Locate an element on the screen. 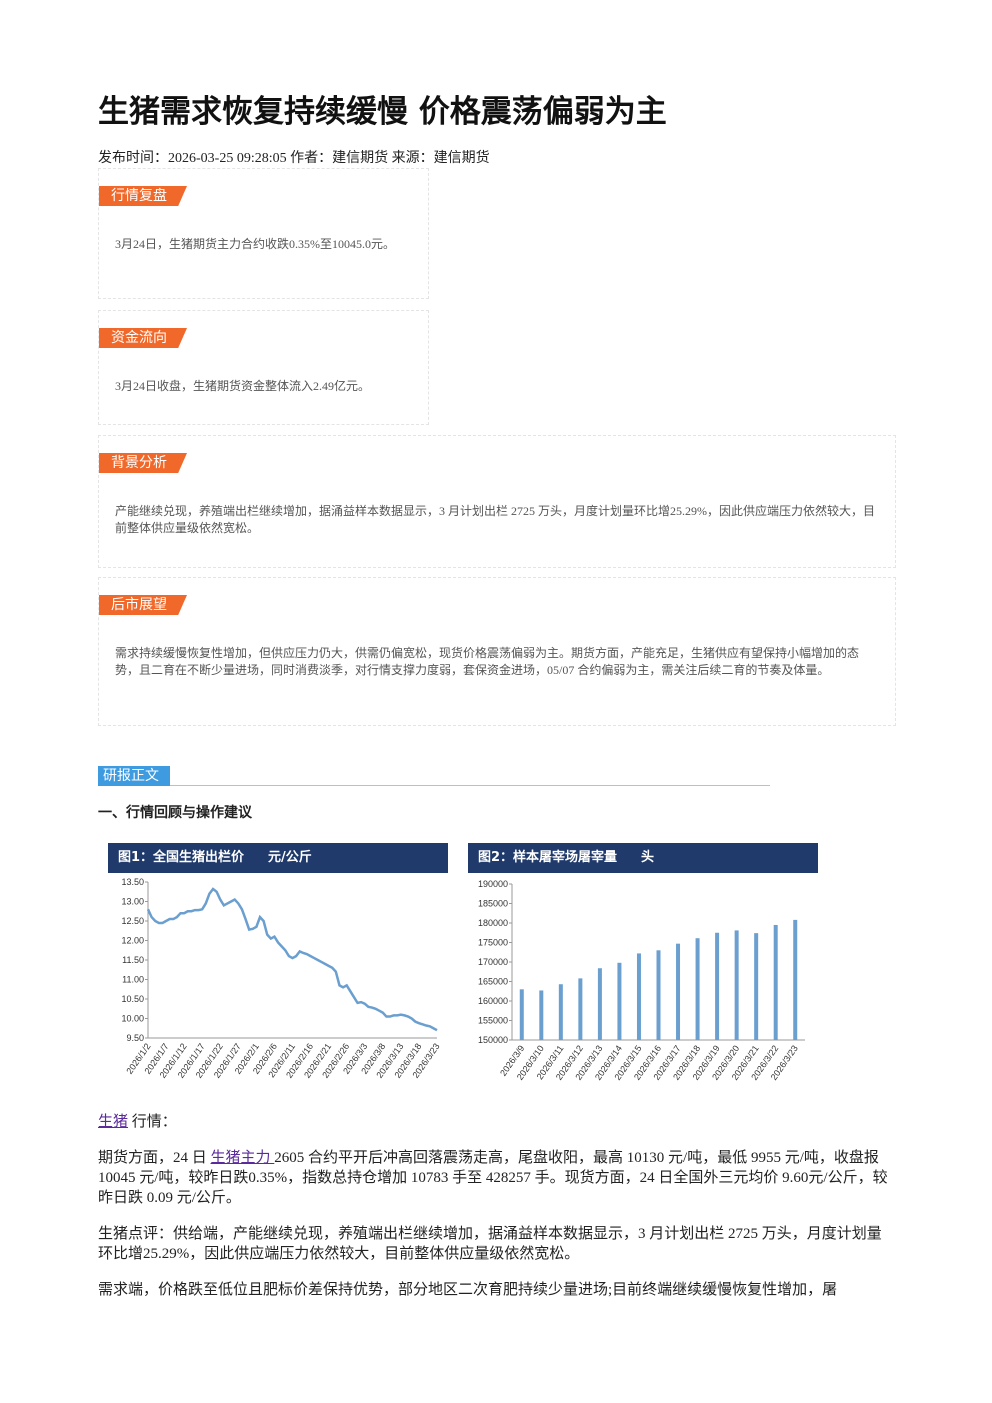 The width and height of the screenshot is (992, 1403). y-tick-label: 155000 is located at coordinates (493, 1021).